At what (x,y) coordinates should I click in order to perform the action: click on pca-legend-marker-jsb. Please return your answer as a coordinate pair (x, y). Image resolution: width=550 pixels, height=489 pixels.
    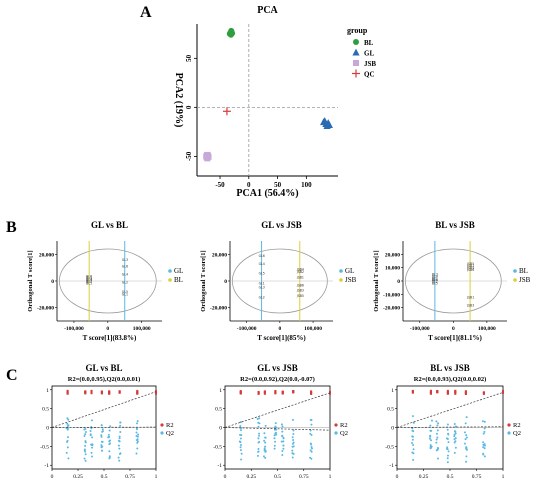
    Looking at the image, I should click on (356, 63).